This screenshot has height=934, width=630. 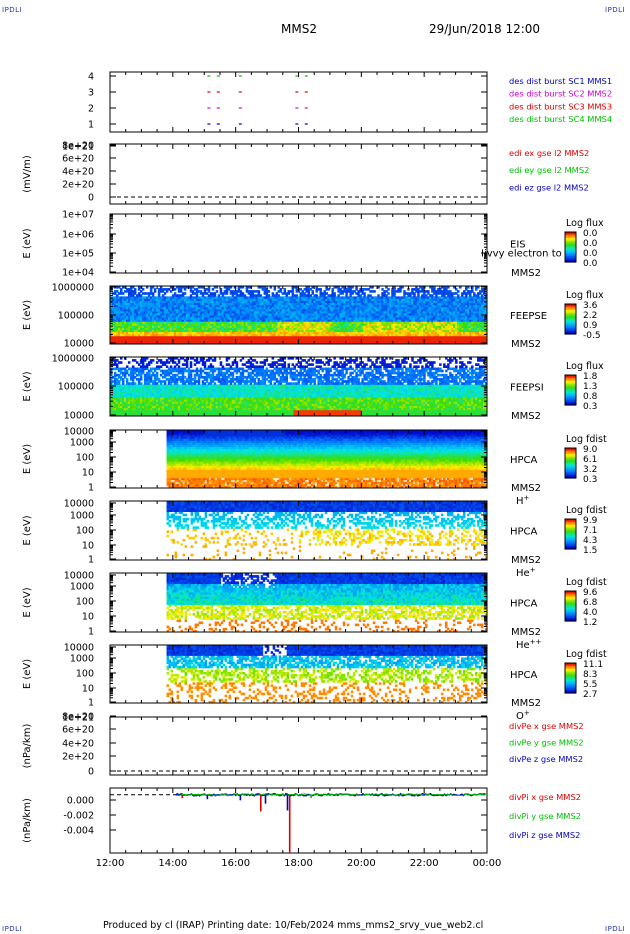 What do you see at coordinates (590, 254) in the screenshot?
I see `colorbar-tick-label: 0.0` at bounding box center [590, 254].